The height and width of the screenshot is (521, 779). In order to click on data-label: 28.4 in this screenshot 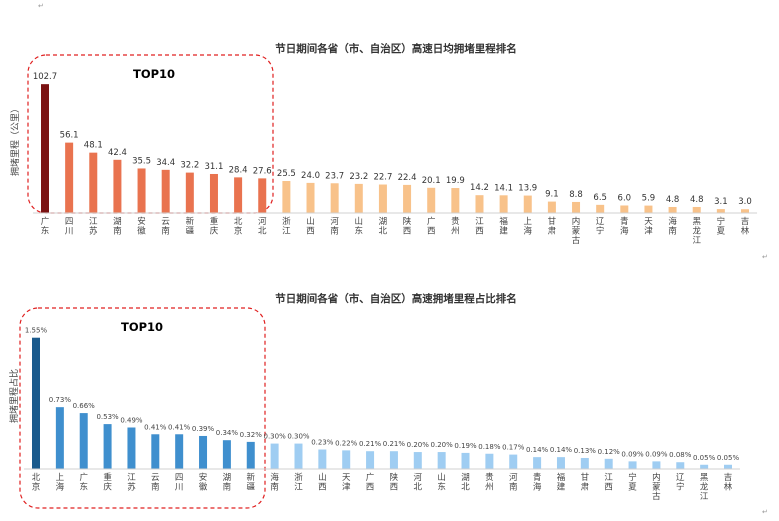, I will do `click(238, 170)`.